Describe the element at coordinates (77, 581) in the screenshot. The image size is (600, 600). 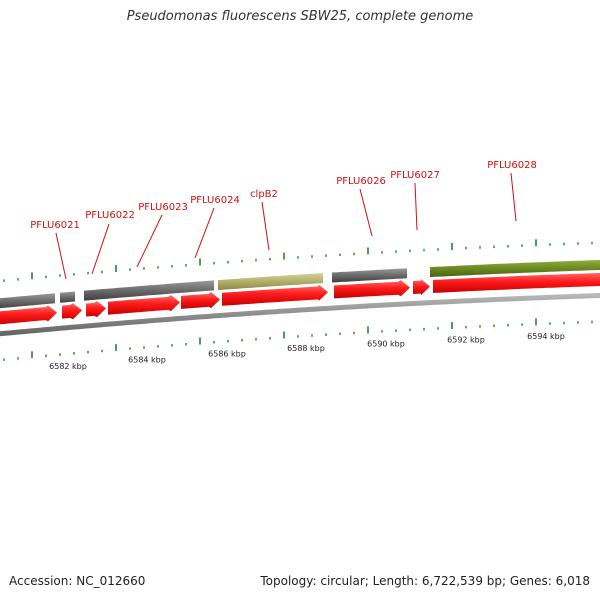
I see `accession-text: Accession: NC_012660` at that location.